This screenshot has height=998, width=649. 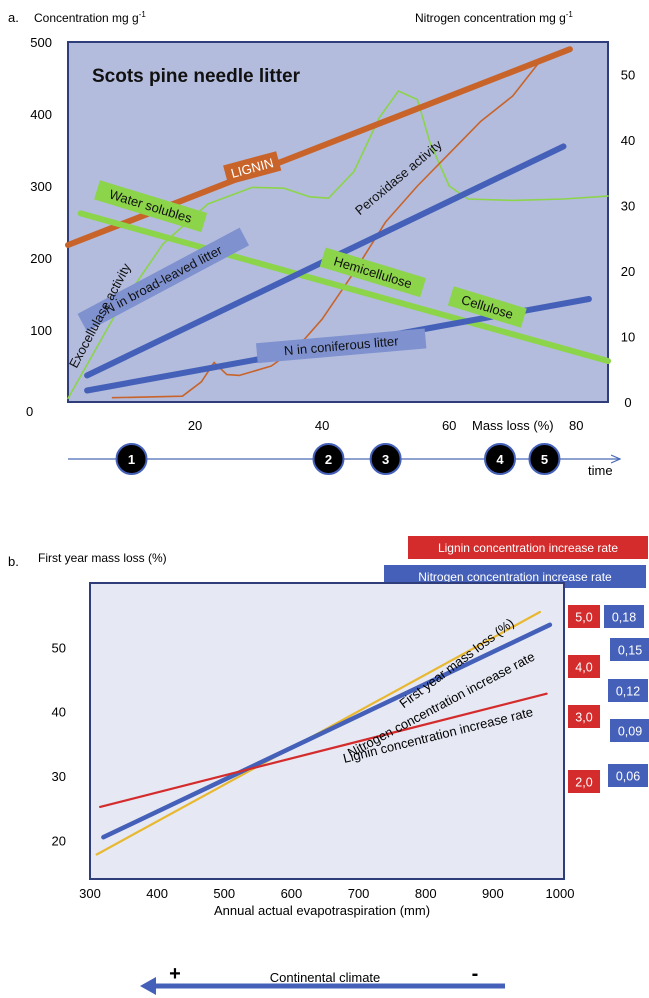 I want to click on series-label-lignin: LIGNIN, so click(x=252, y=168).